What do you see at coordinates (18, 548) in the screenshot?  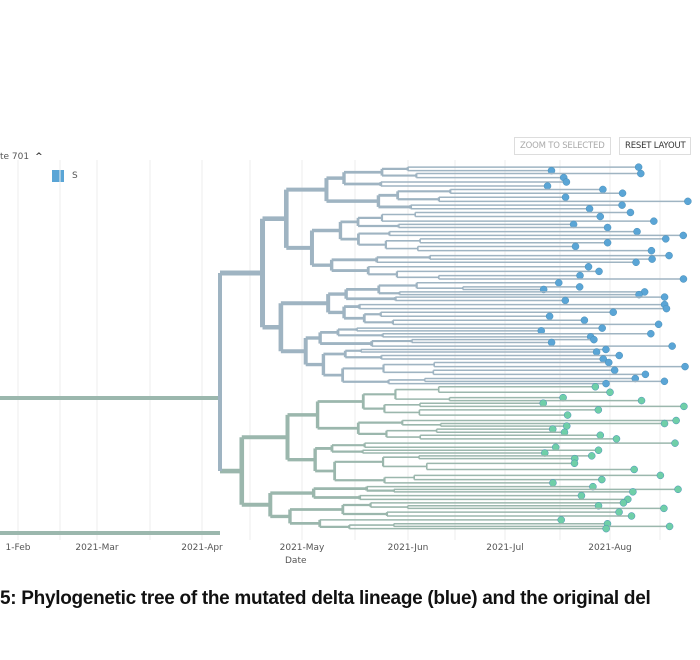 I see `x-tick: 1-Feb` at bounding box center [18, 548].